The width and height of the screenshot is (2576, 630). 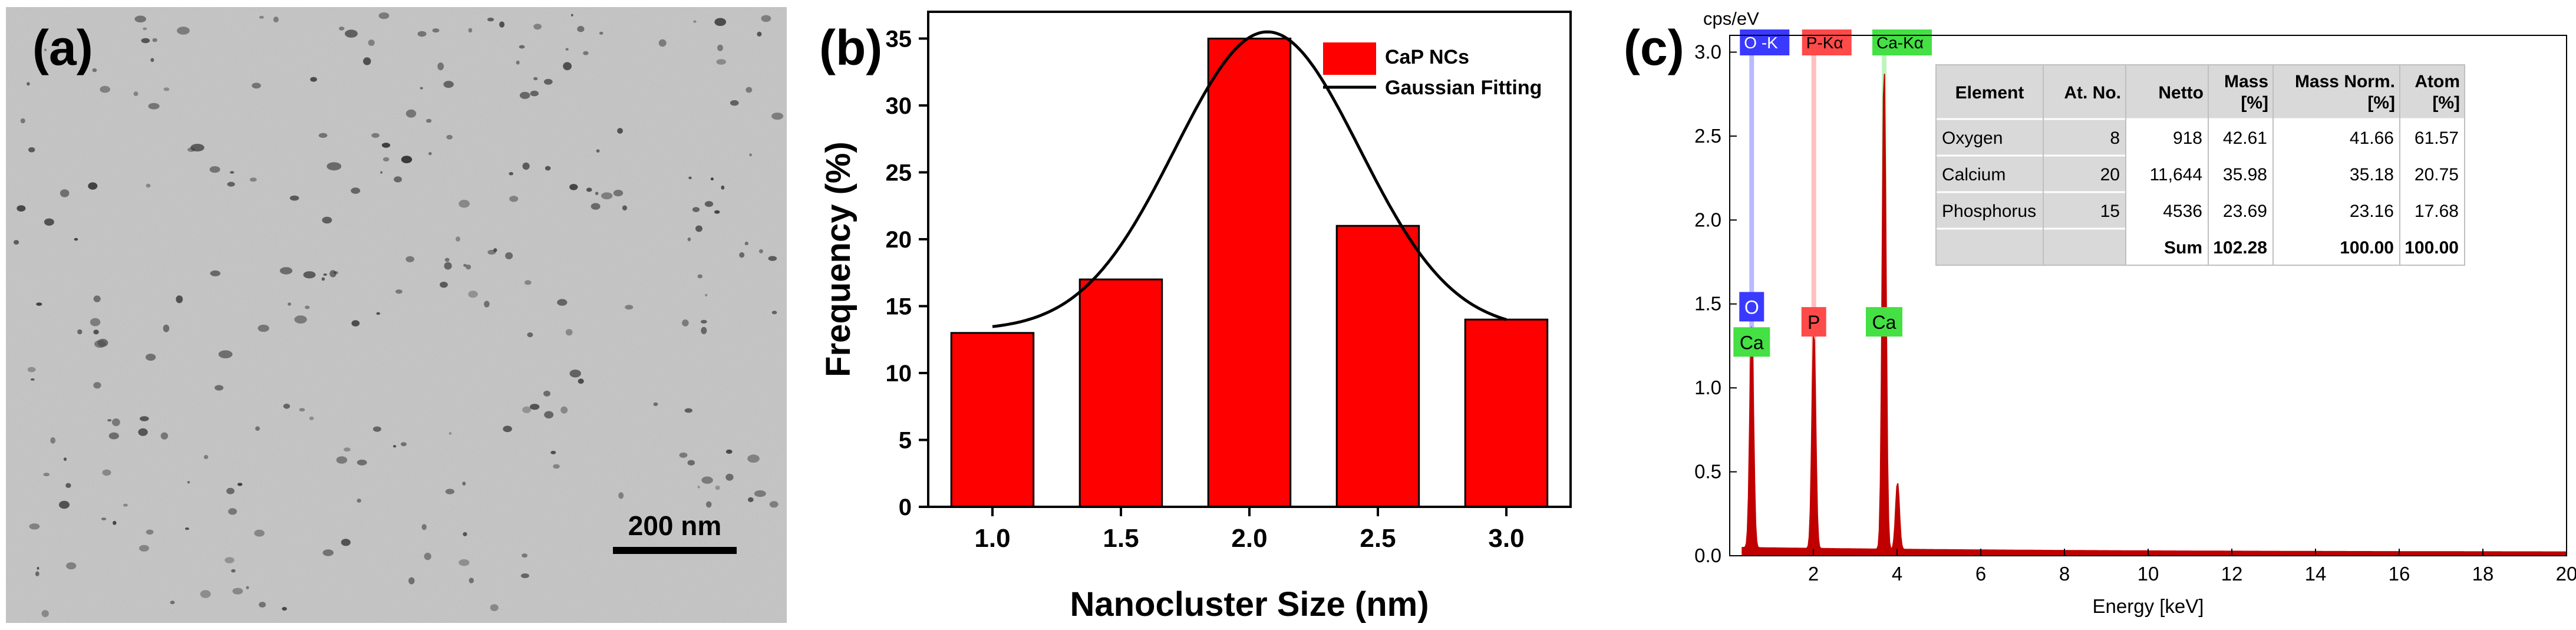 What do you see at coordinates (2345, 81) in the screenshot?
I see `table-header-cell: Mass Norm.` at bounding box center [2345, 81].